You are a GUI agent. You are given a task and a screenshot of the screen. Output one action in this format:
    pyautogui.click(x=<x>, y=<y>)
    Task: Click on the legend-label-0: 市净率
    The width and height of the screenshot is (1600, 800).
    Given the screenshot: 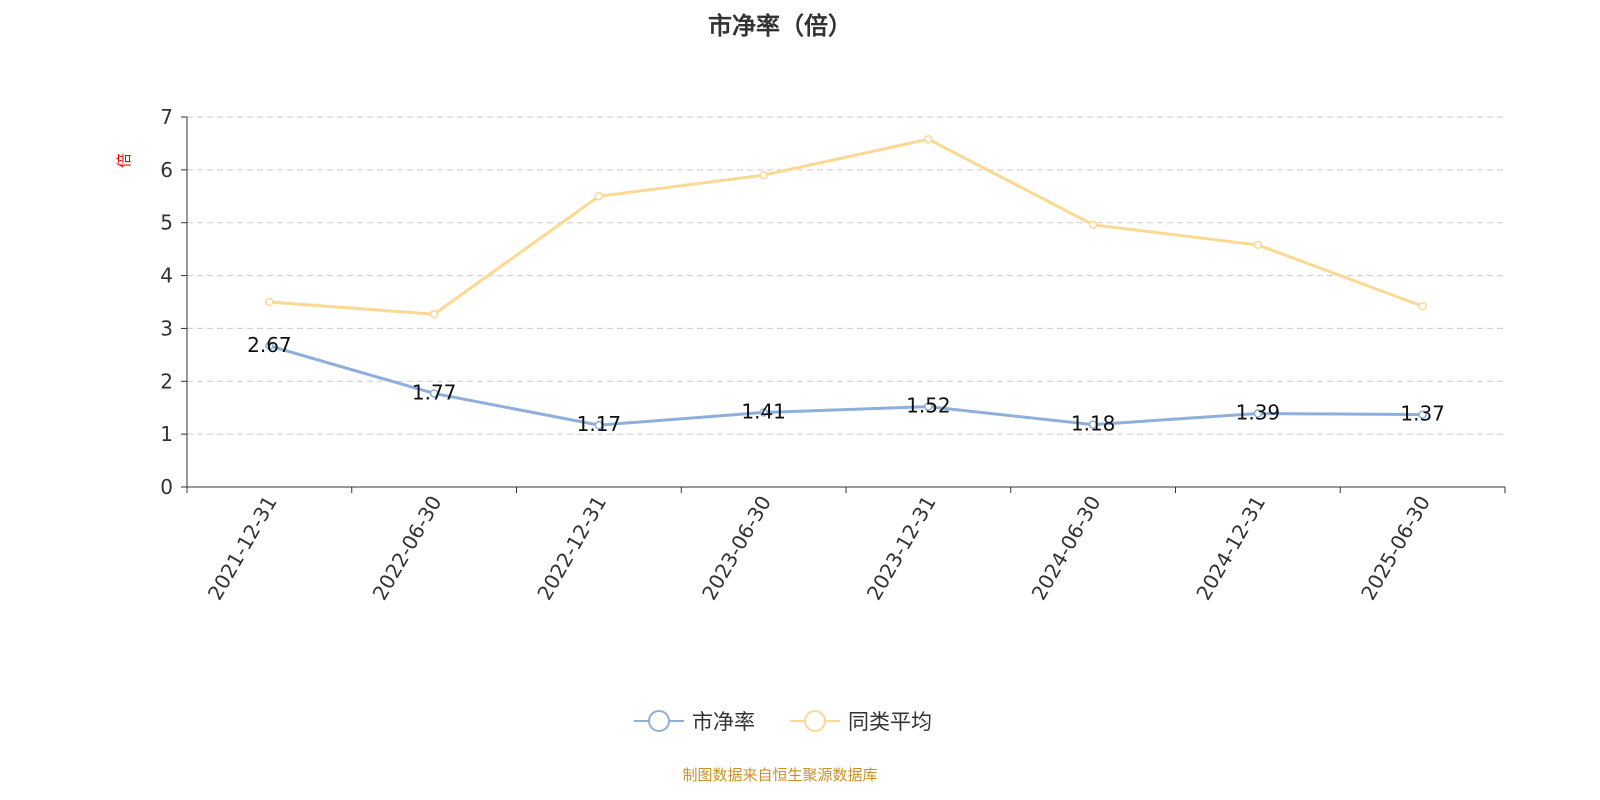 What is the action you would take?
    pyautogui.click(x=723, y=722)
    